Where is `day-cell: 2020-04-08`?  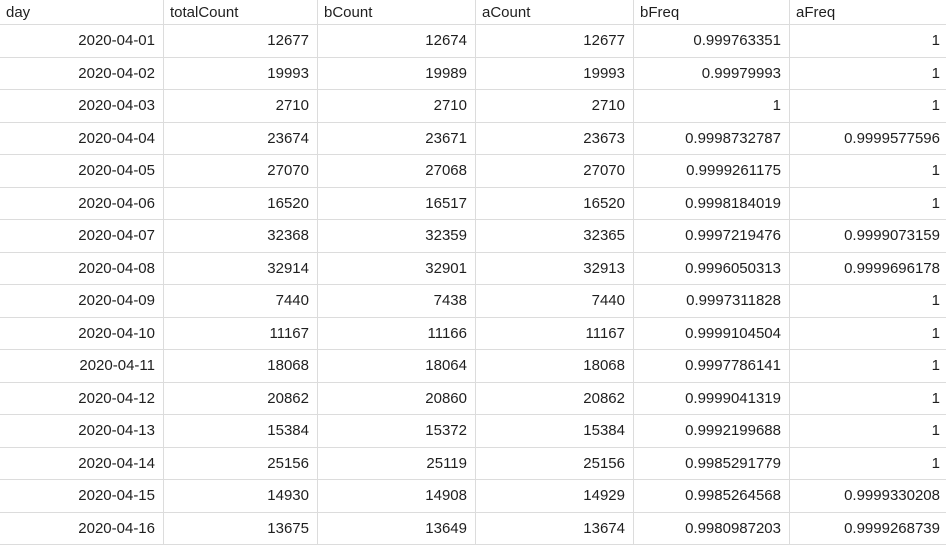
day-cell: 2020-04-08 is located at coordinates (82, 268).